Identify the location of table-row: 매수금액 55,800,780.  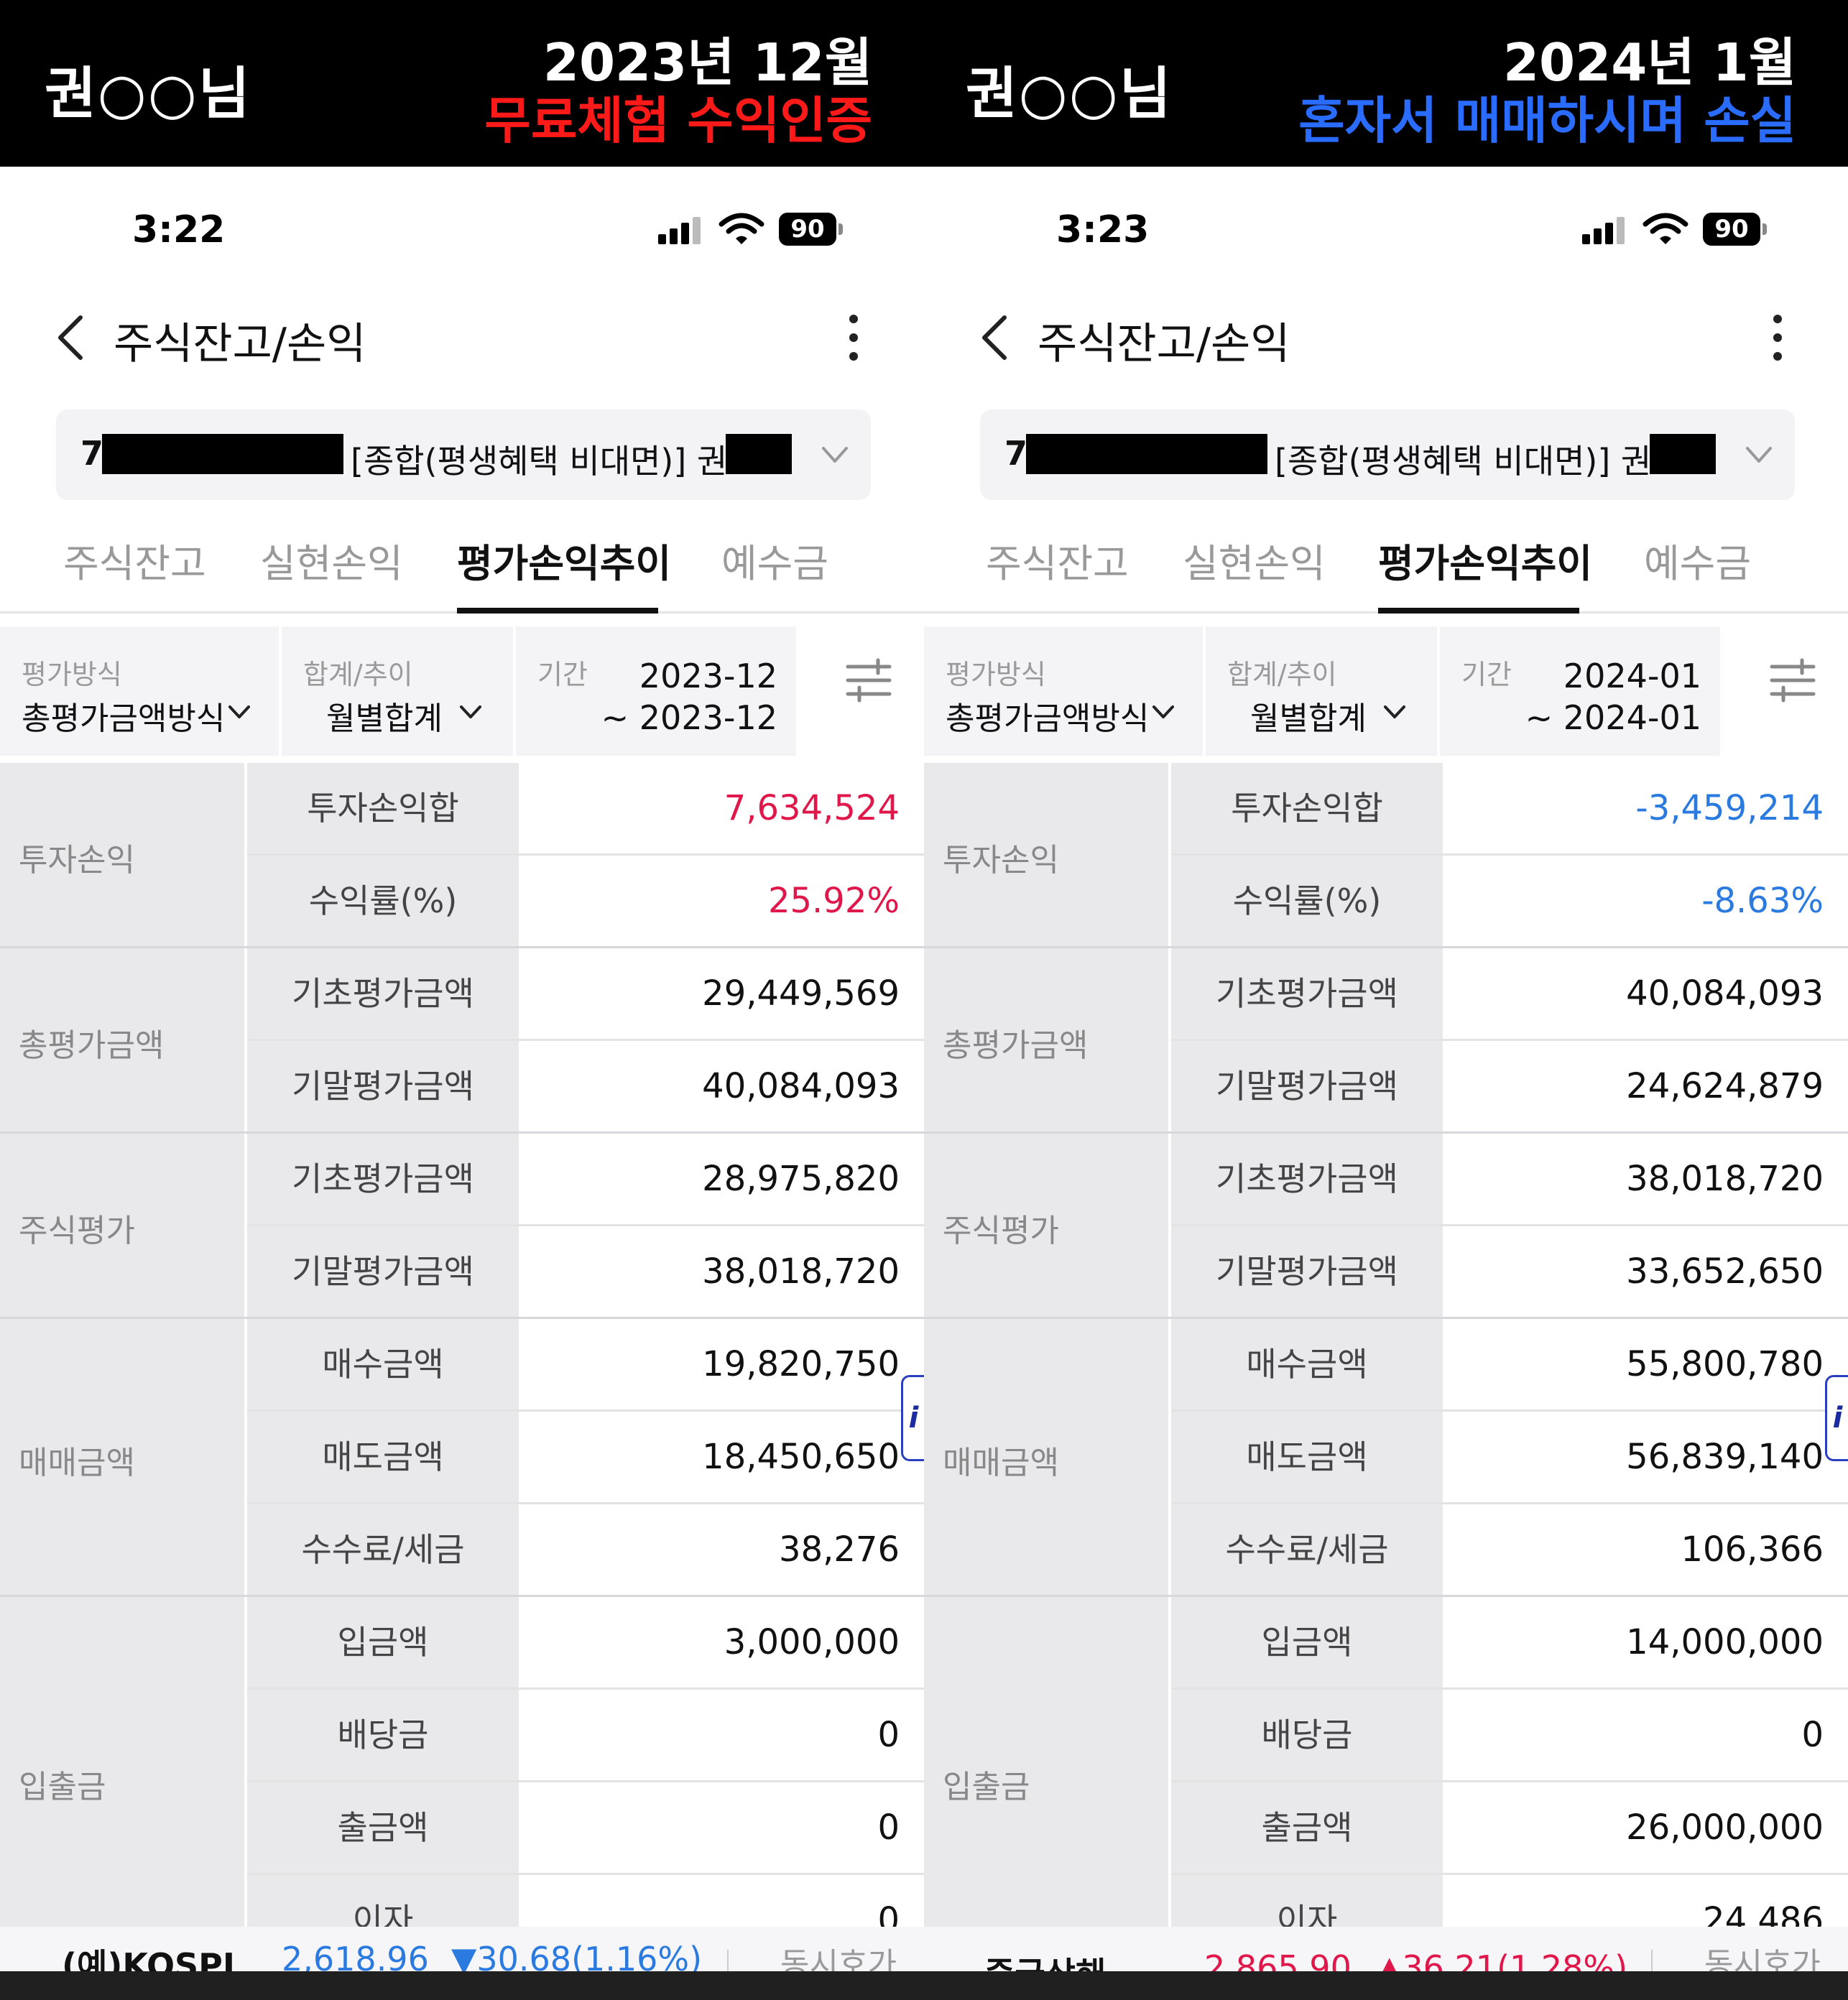
(1386, 1365).